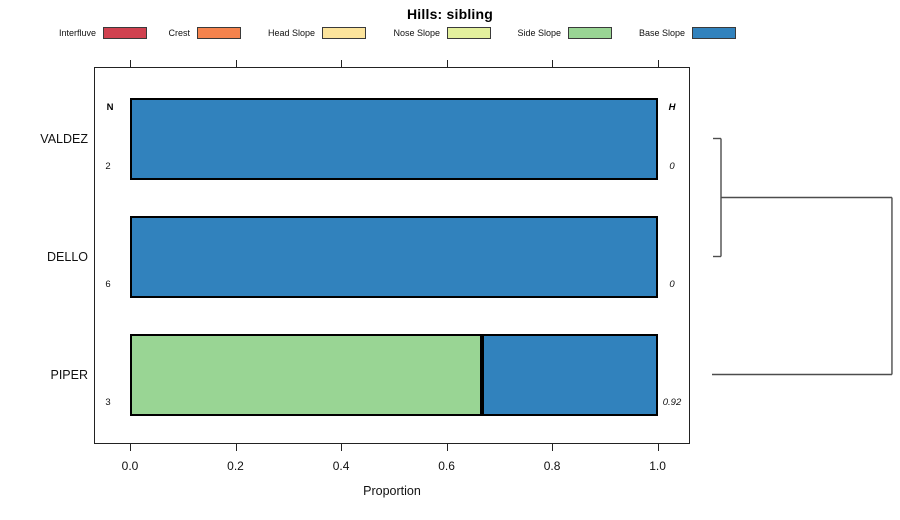 Image resolution: width=900 pixels, height=520 pixels. Describe the element at coordinates (450, 14) in the screenshot. I see `plot-title: Hills: sibling` at that location.